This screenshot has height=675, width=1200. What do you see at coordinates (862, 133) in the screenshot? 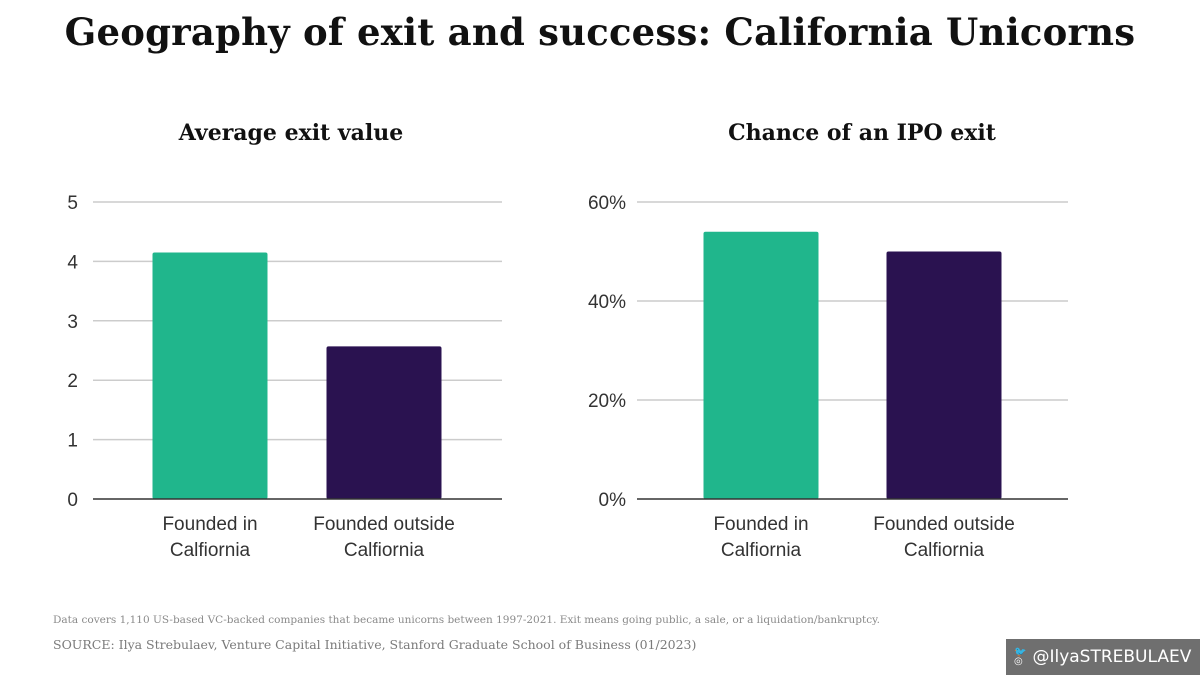
I see `chart-title: Chance of an IPO exit` at bounding box center [862, 133].